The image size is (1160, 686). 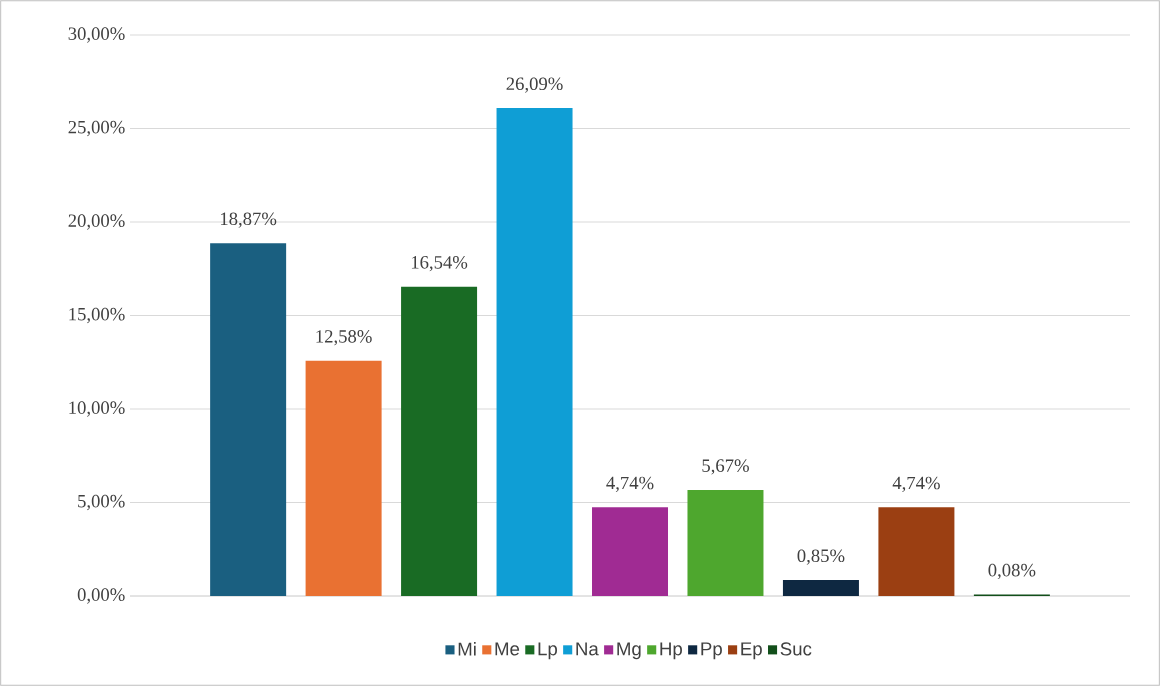 I want to click on data-label: 26,09%, so click(x=534, y=85).